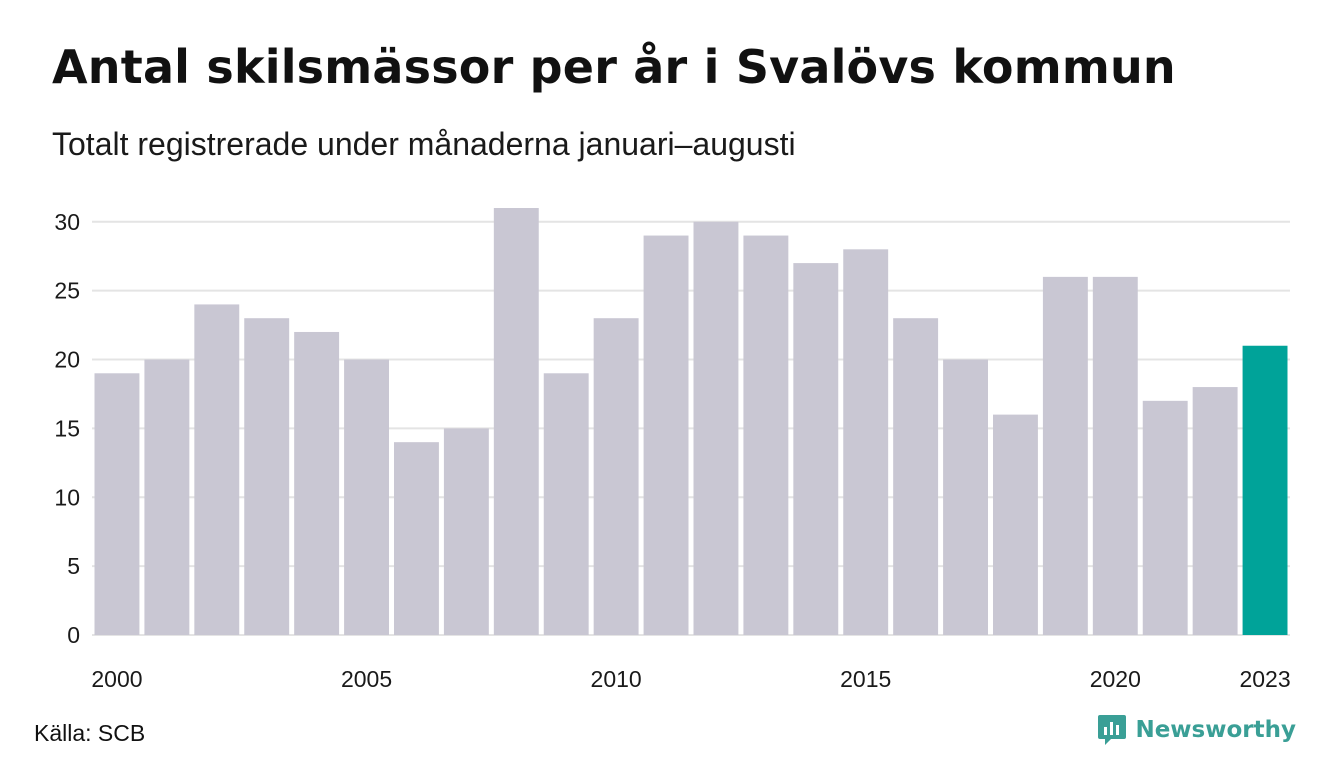 This screenshot has width=1340, height=780. What do you see at coordinates (73, 566) in the screenshot?
I see `y-tick-label: 5` at bounding box center [73, 566].